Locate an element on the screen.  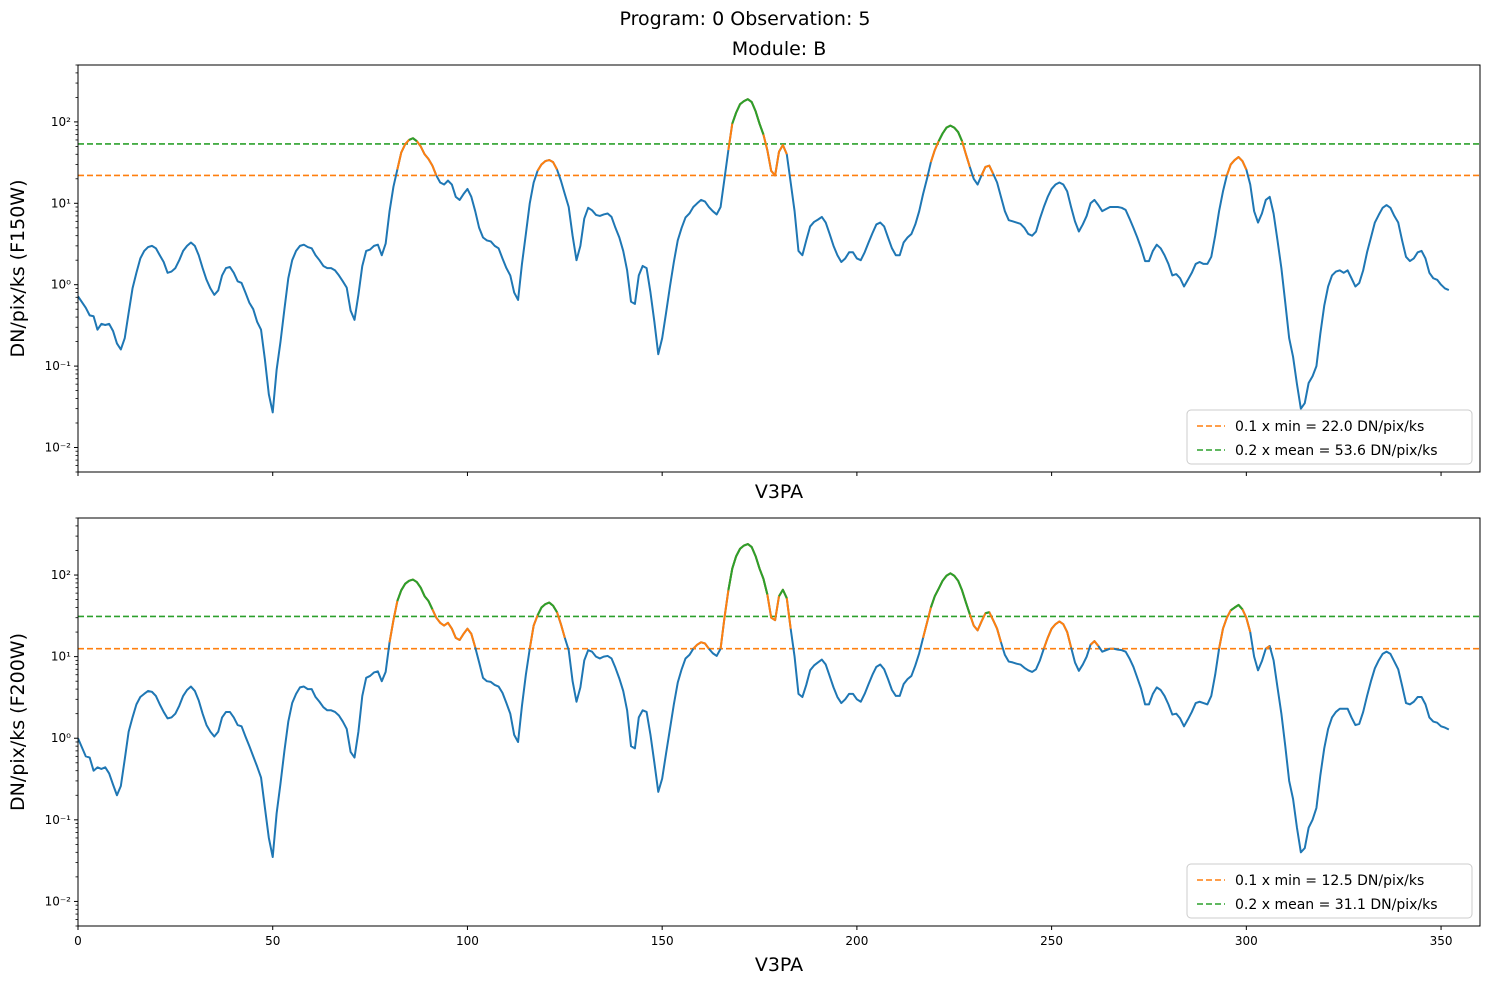
subplot-title: Module: B is located at coordinates (779, 49).